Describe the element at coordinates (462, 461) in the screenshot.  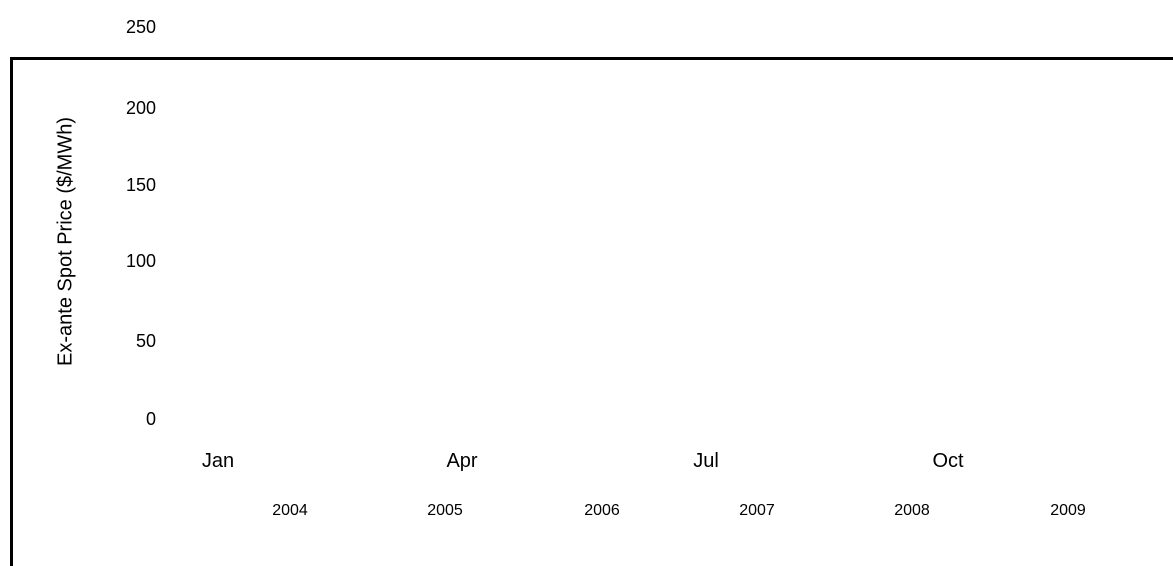
I see `x-month-tick-label: Apr` at that location.